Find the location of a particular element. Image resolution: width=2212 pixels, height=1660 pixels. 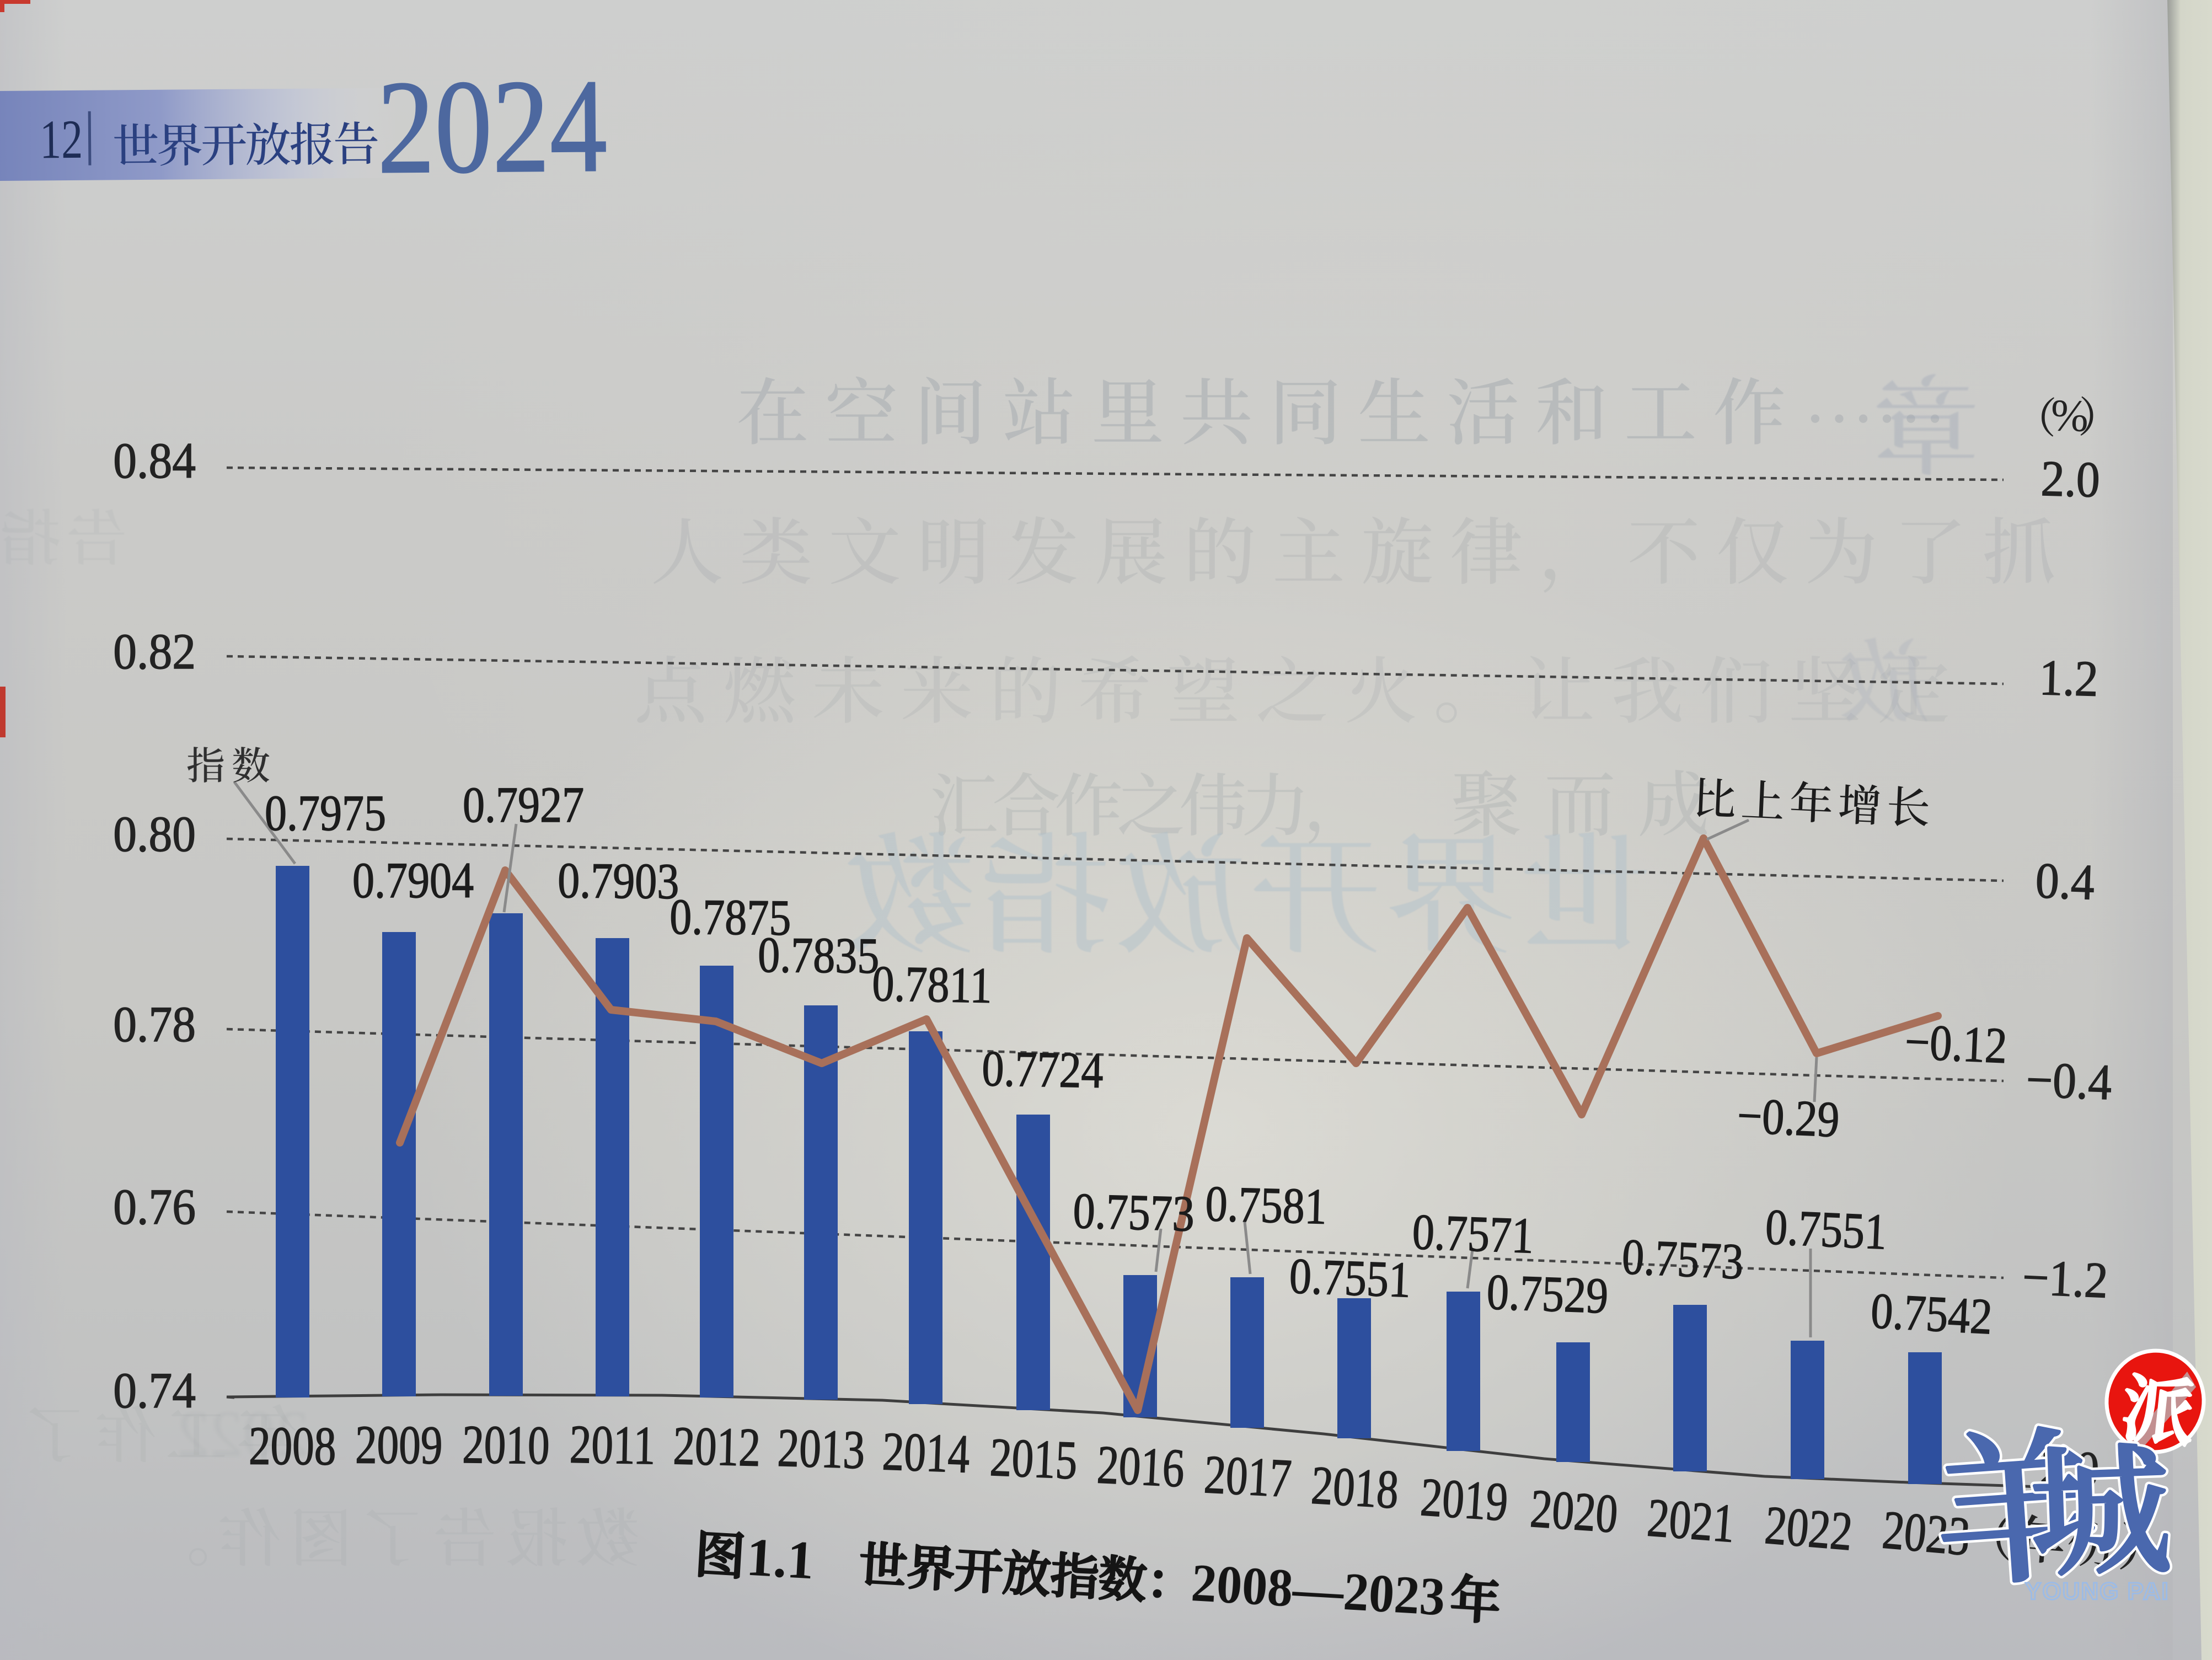

svg-text: 2018 is located at coordinates (1355, 1487).